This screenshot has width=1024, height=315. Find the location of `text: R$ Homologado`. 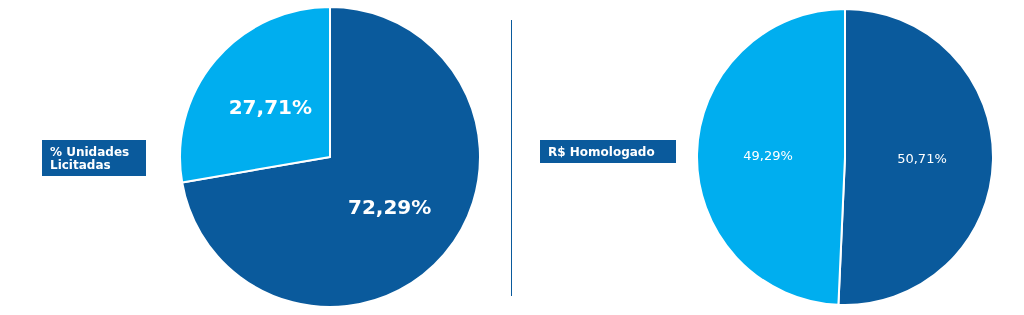

text: R$ Homologado is located at coordinates (601, 151).